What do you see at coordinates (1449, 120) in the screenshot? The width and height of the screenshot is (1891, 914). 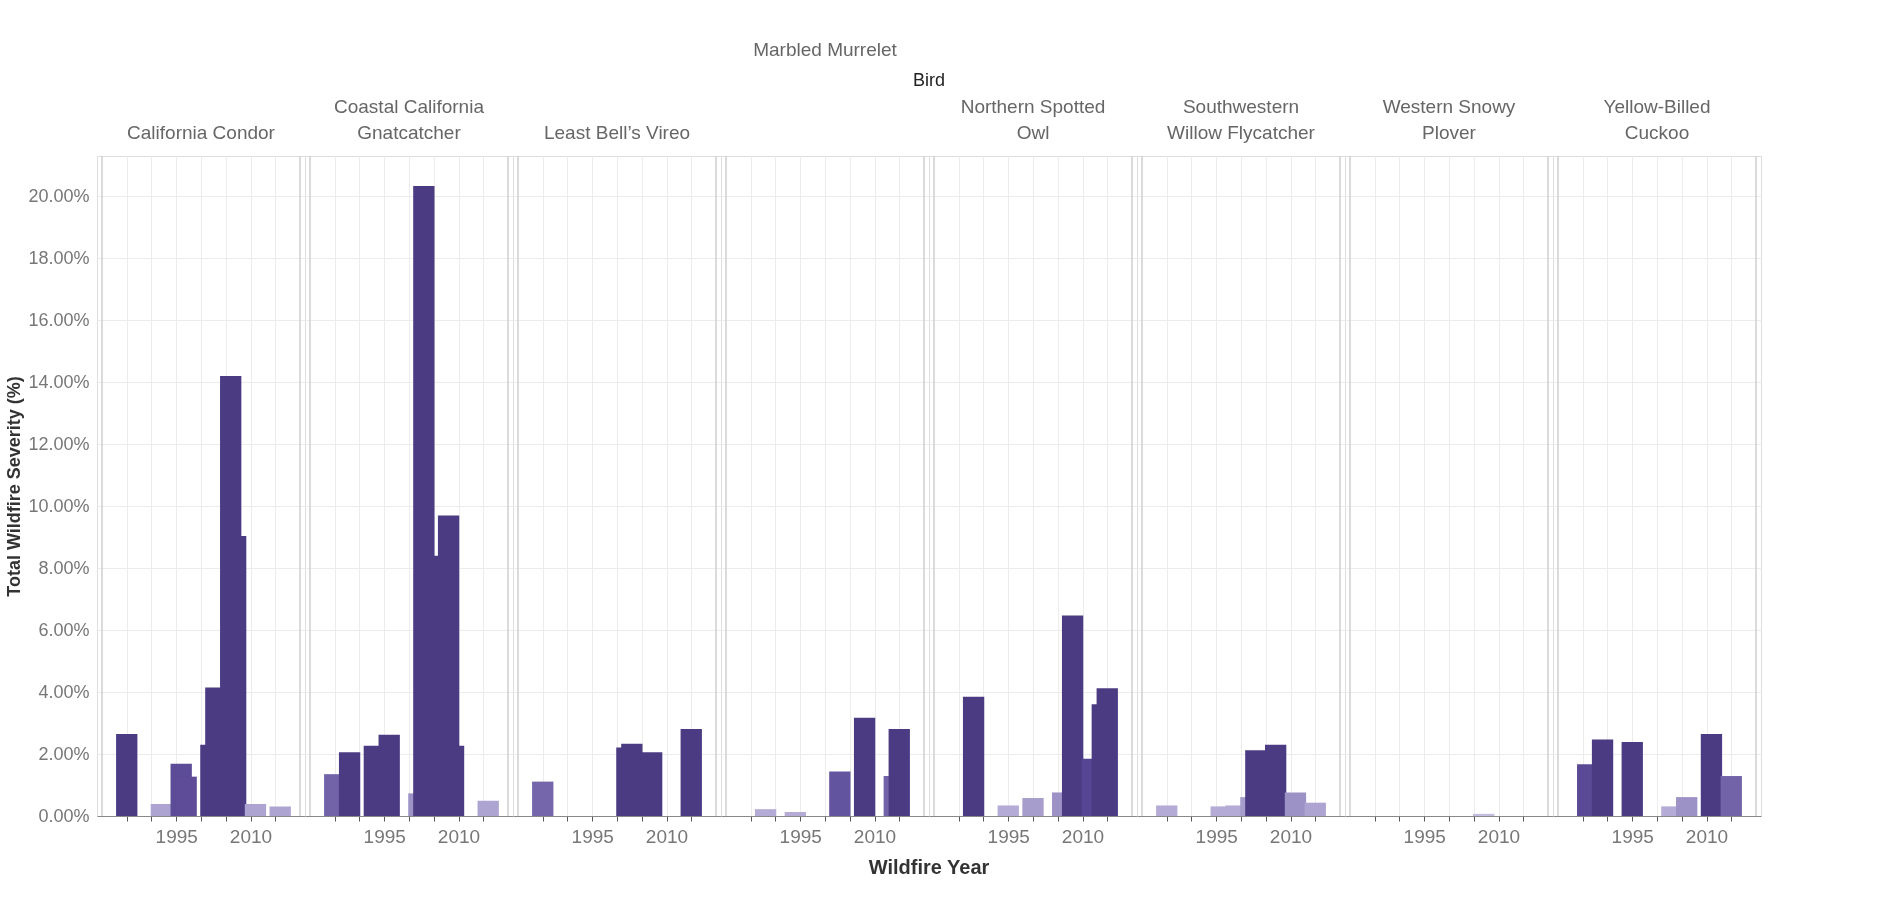 I see `chart-title: Western Snowy Plover` at bounding box center [1449, 120].